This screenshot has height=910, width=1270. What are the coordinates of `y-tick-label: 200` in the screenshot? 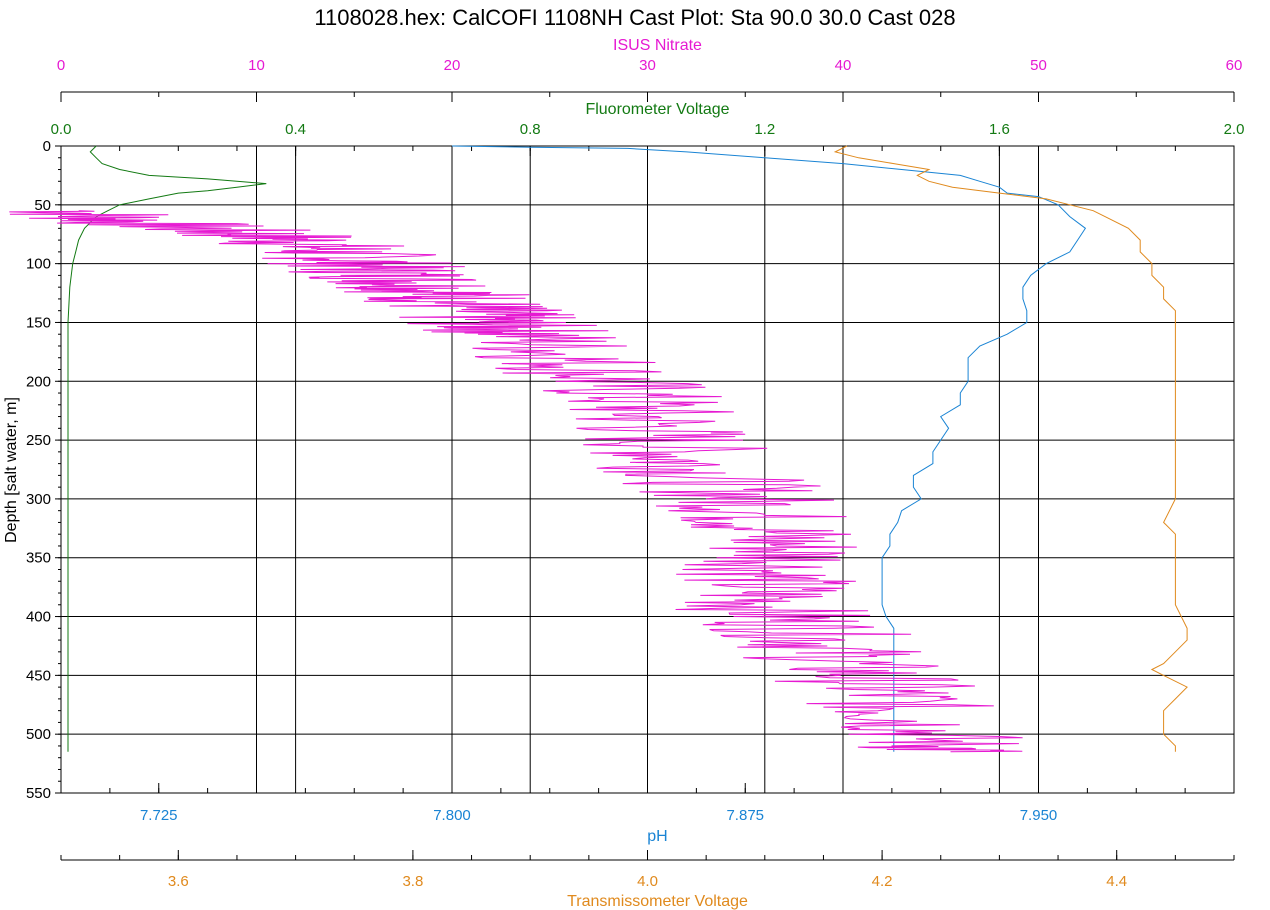 It's located at (38, 381).